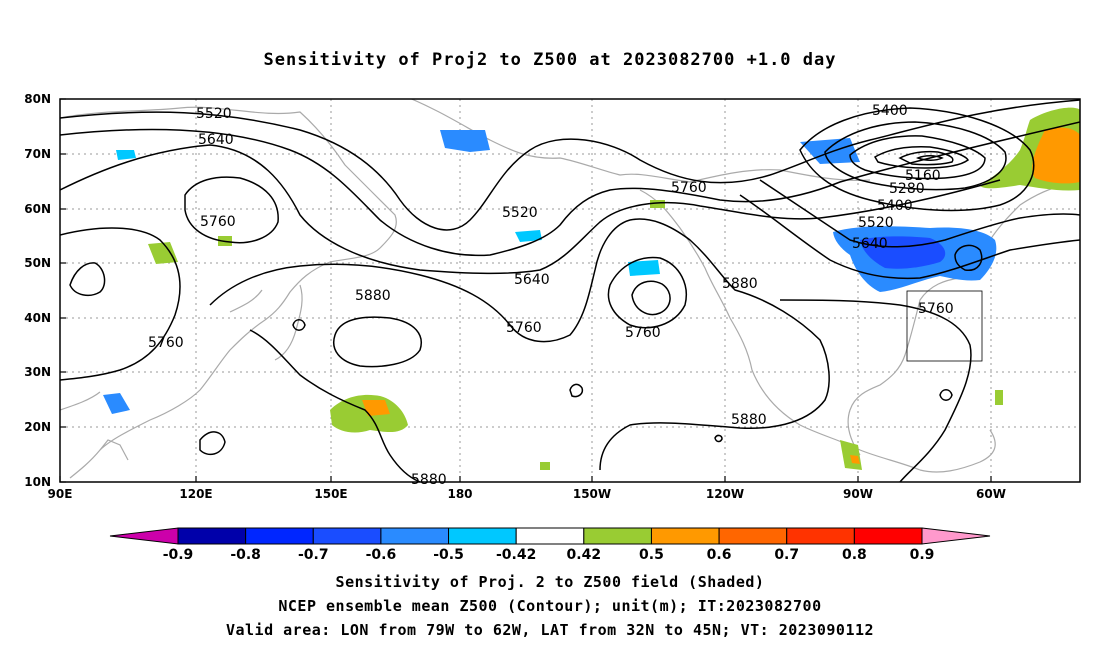 The height and width of the screenshot is (650, 1100). Describe the element at coordinates (330, 494) in the screenshot. I see `lon-tick-label: 150E` at that location.